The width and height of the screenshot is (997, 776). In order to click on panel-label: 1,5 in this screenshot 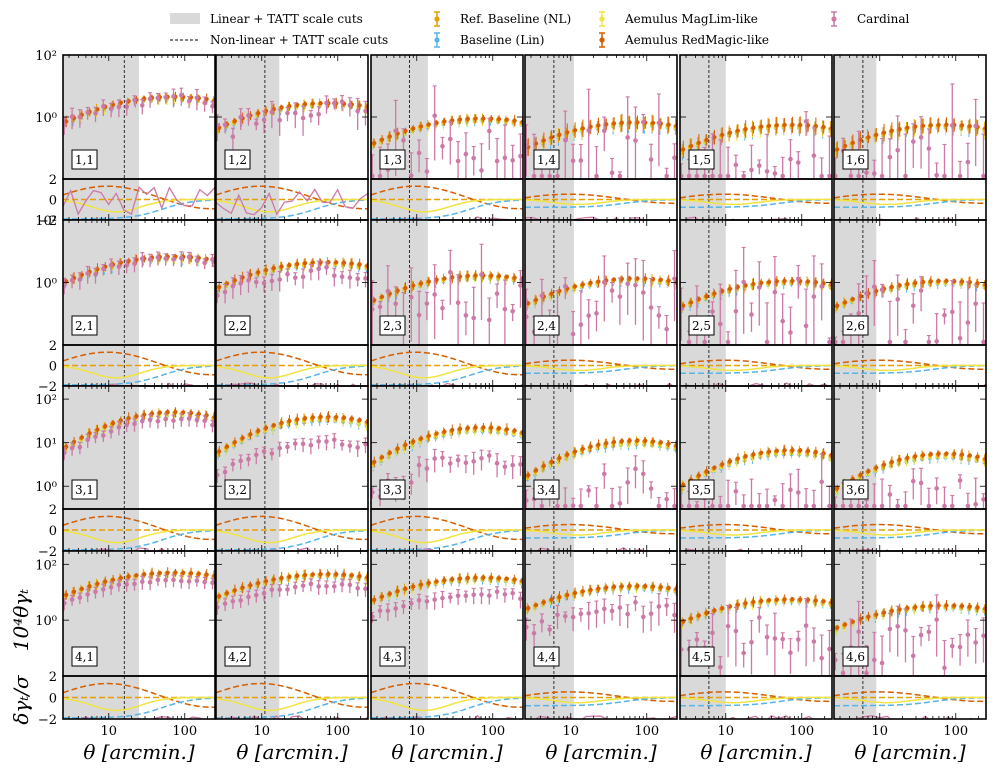, I will do `click(701, 160)`.